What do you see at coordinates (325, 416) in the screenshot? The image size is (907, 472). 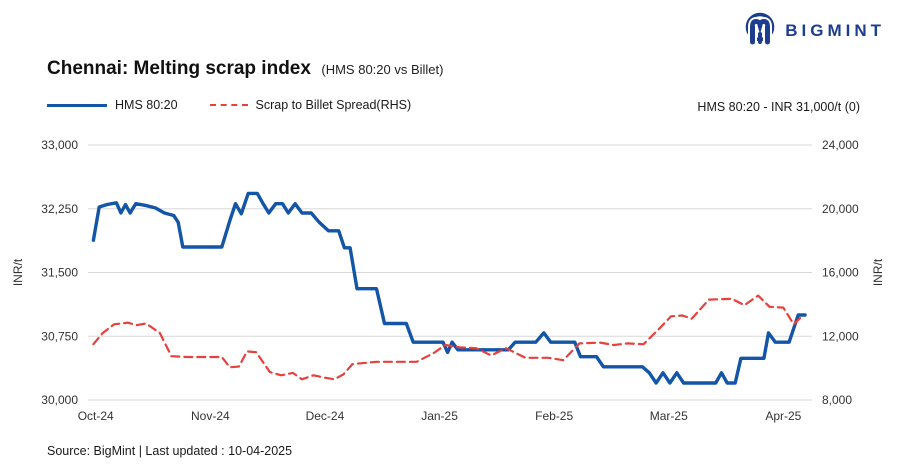 I see `x-axis-tick: Dec-24` at bounding box center [325, 416].